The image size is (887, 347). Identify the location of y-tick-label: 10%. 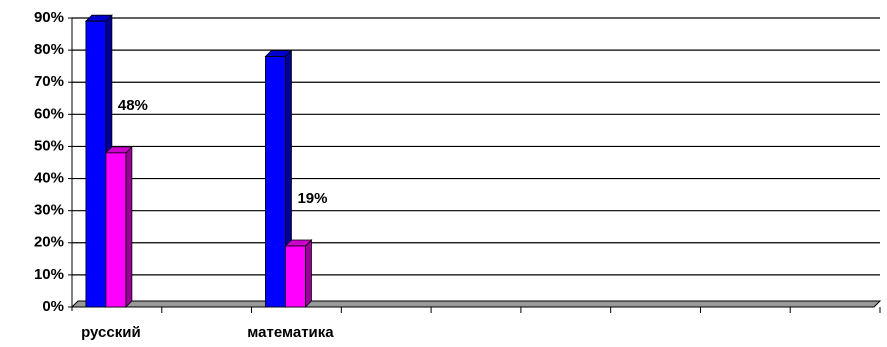
(49, 274).